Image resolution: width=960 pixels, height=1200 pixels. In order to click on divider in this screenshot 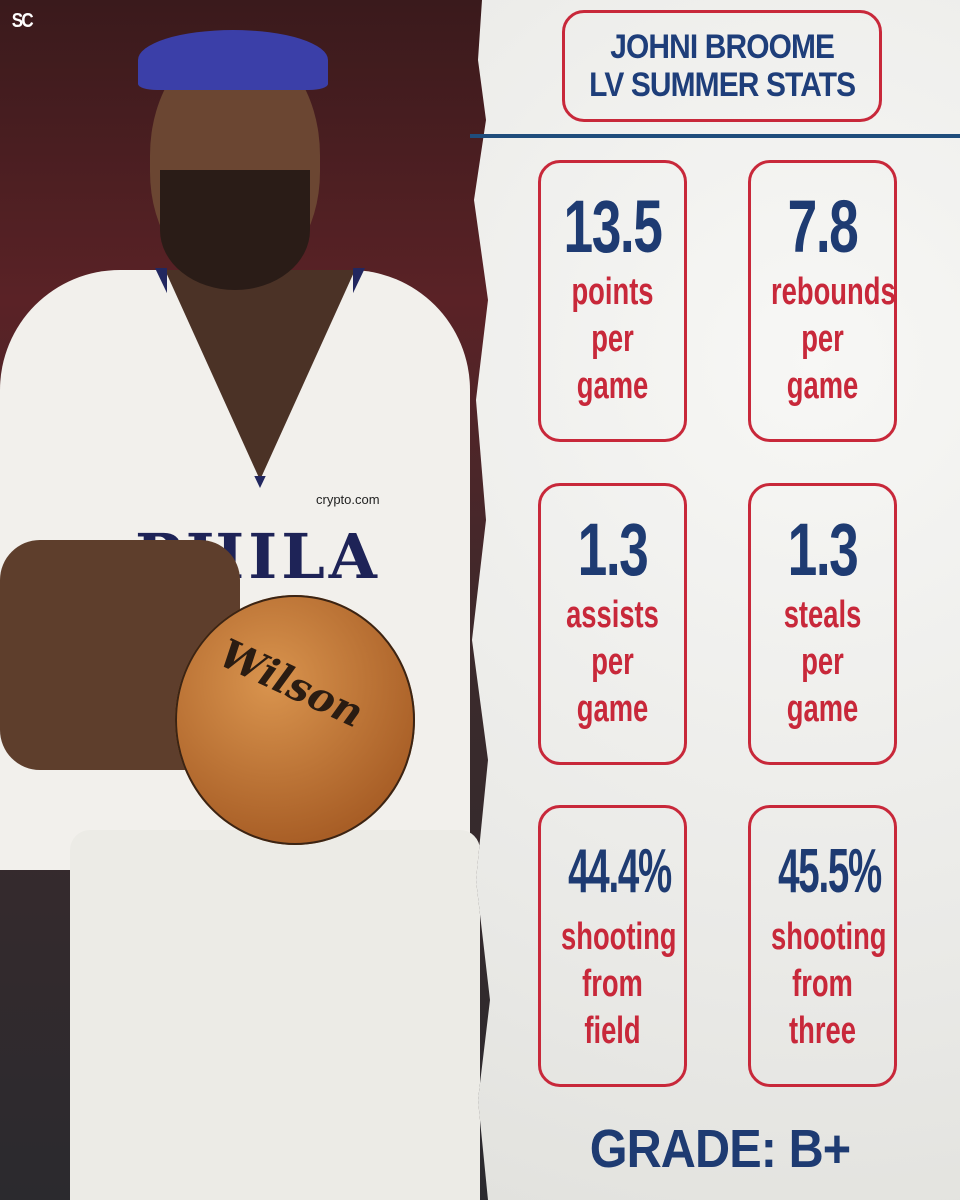, I will do `click(715, 136)`.